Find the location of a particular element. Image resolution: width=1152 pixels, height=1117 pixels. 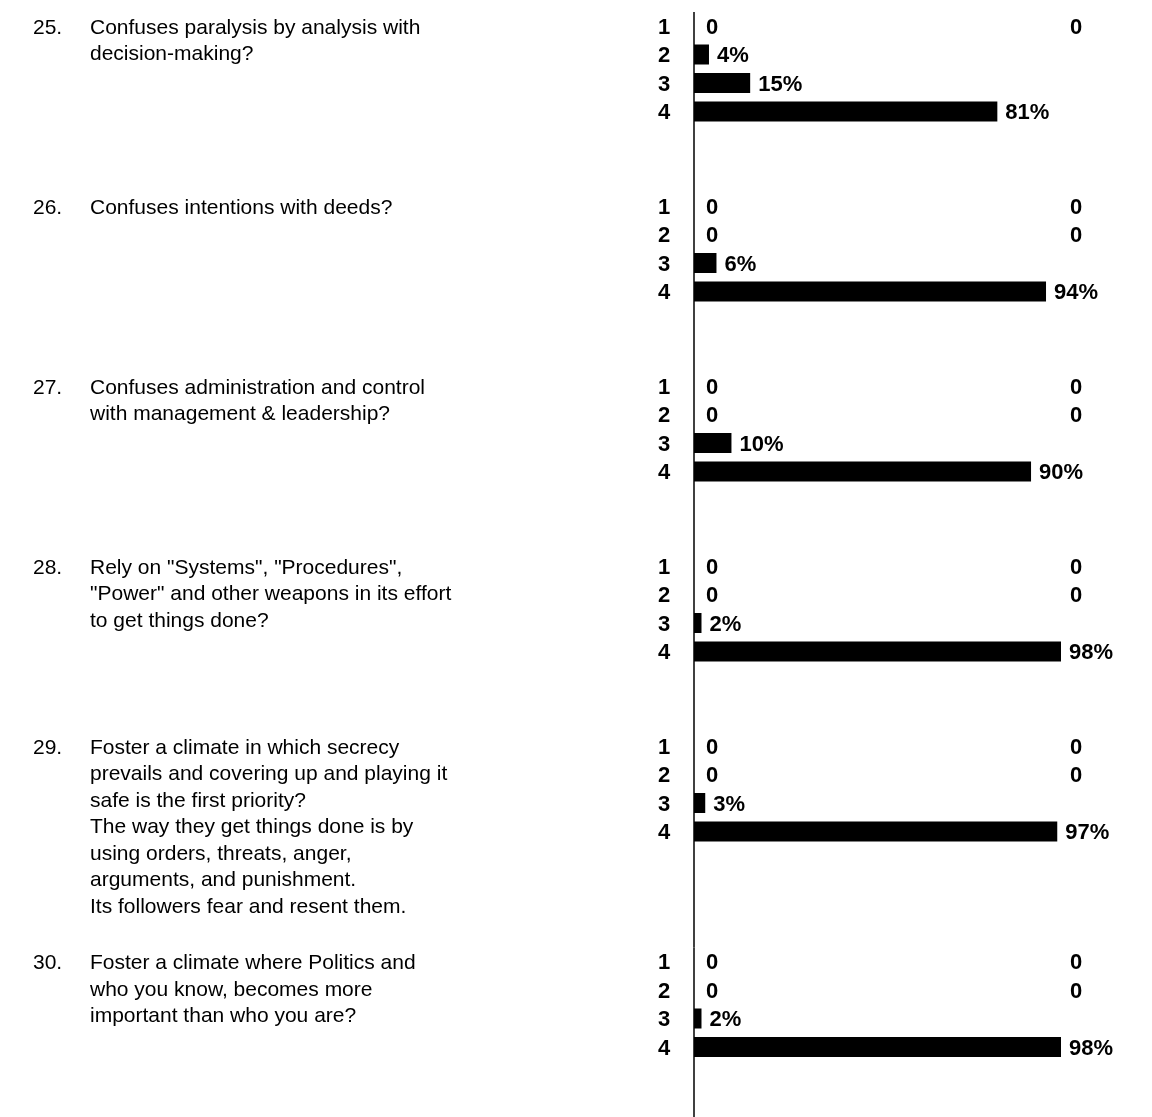

data-label: 4% is located at coordinates (732, 55).